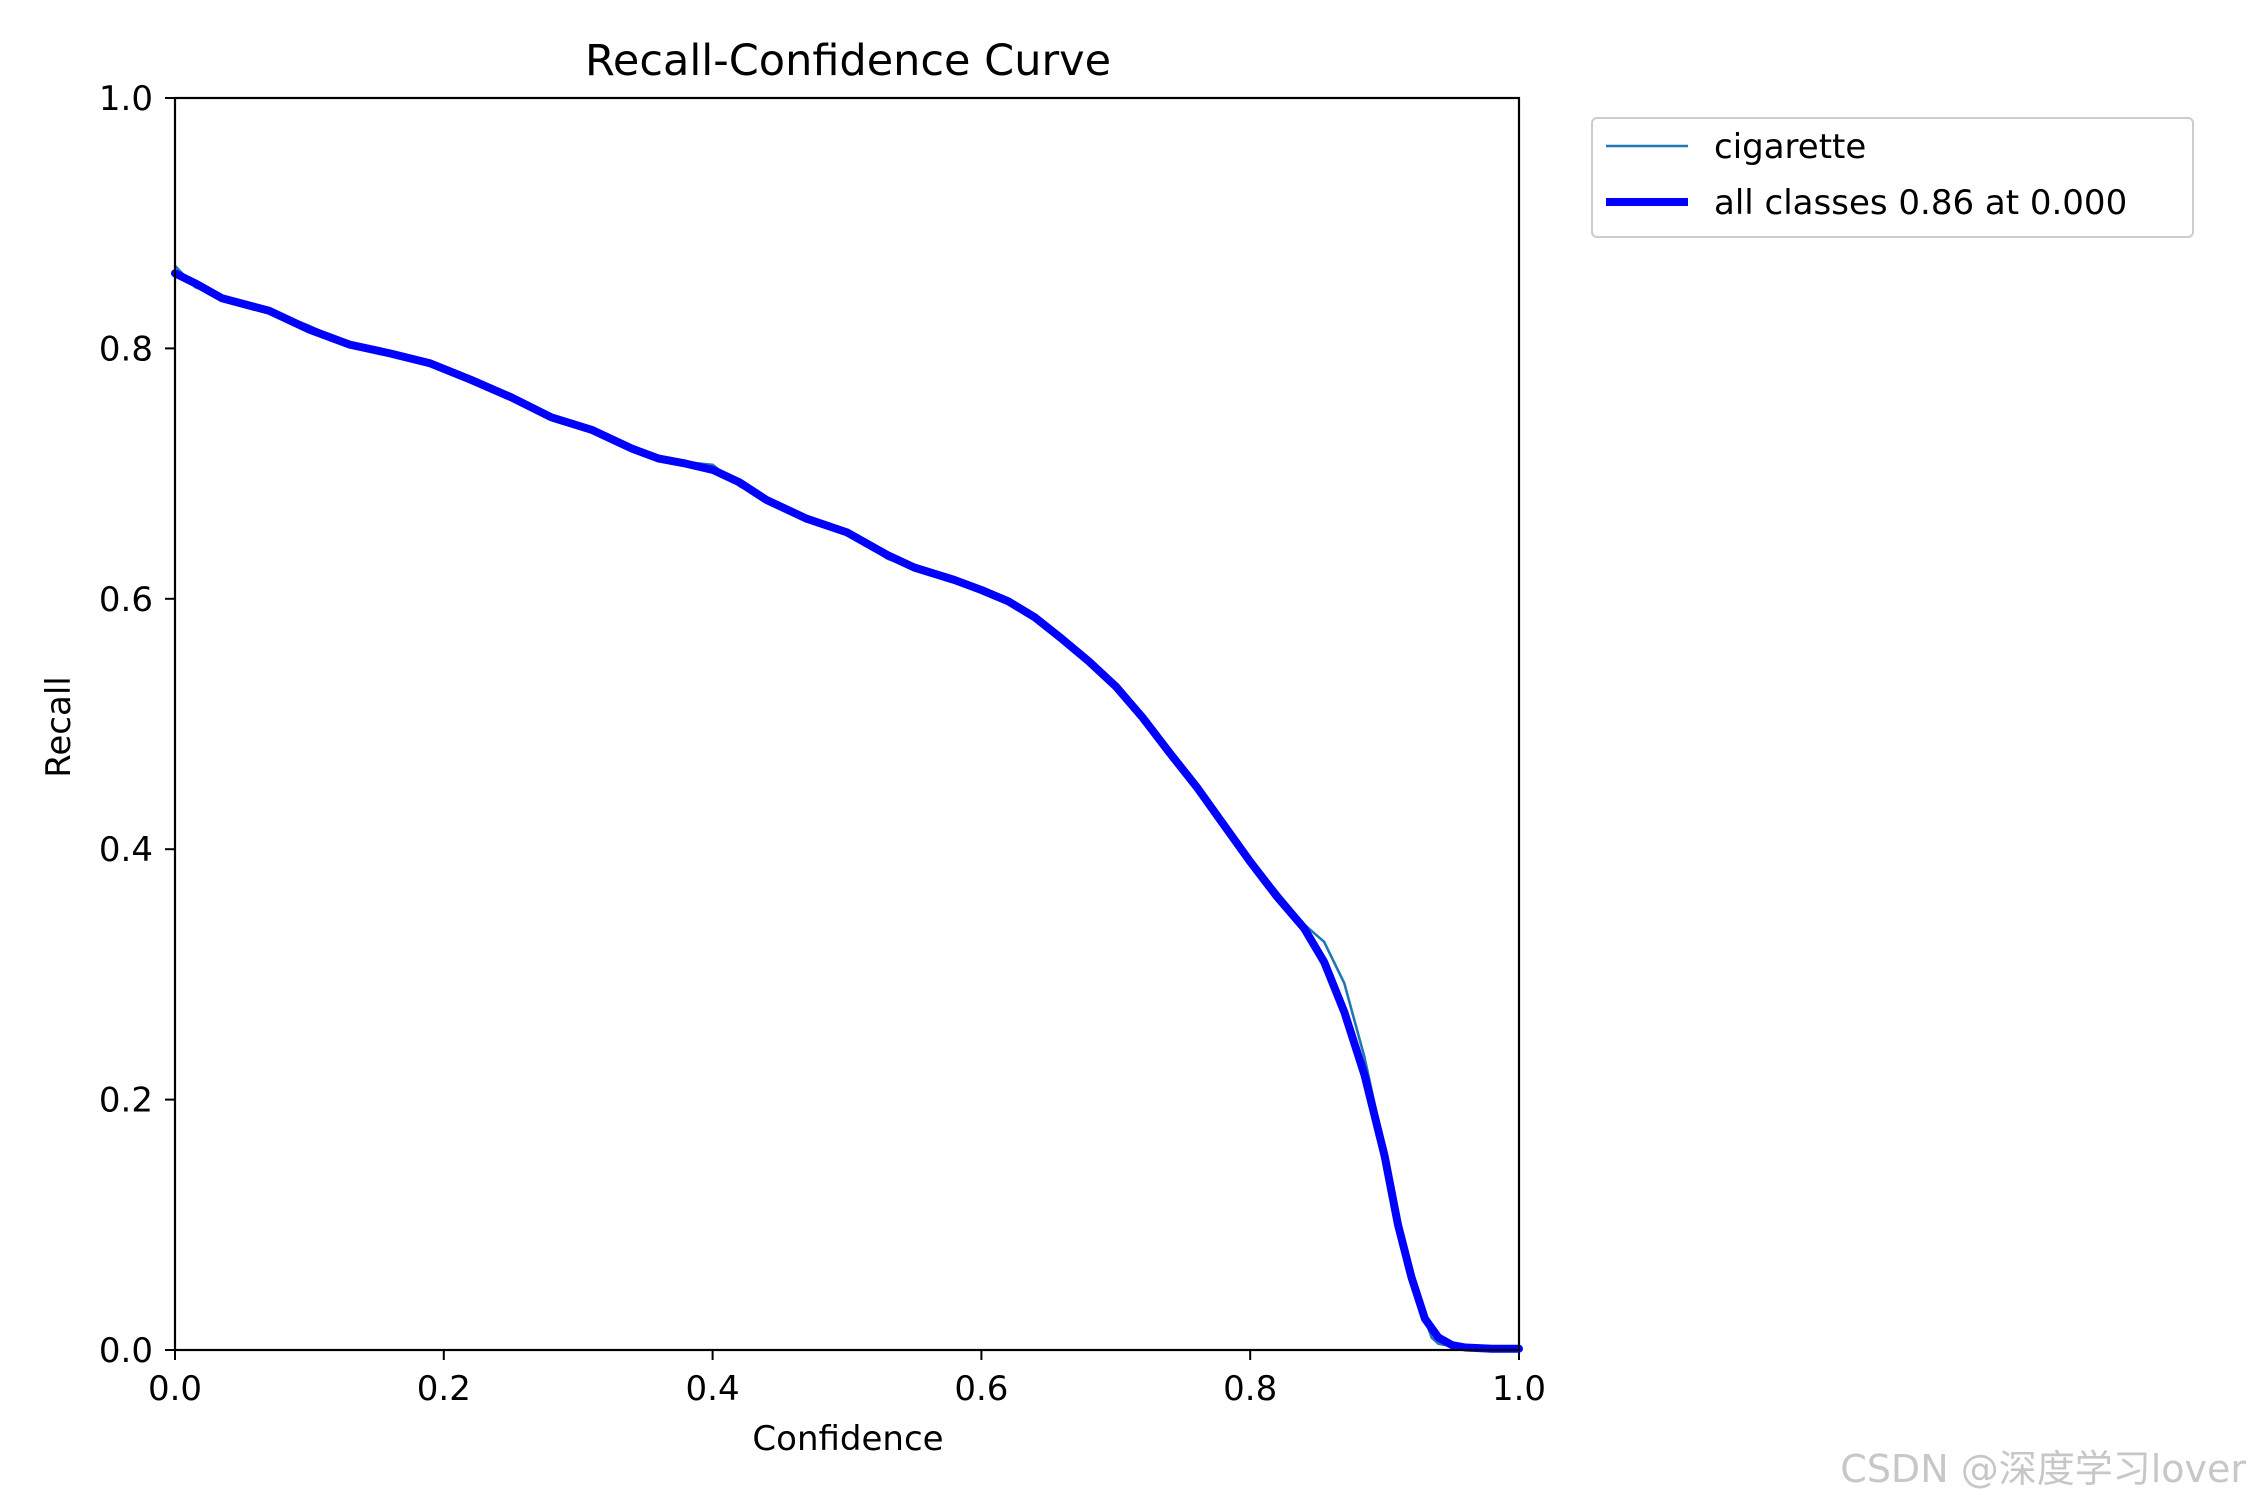 The image size is (2250, 1500). What do you see at coordinates (847, 1439) in the screenshot?
I see `x-axis-label: Confidence` at bounding box center [847, 1439].